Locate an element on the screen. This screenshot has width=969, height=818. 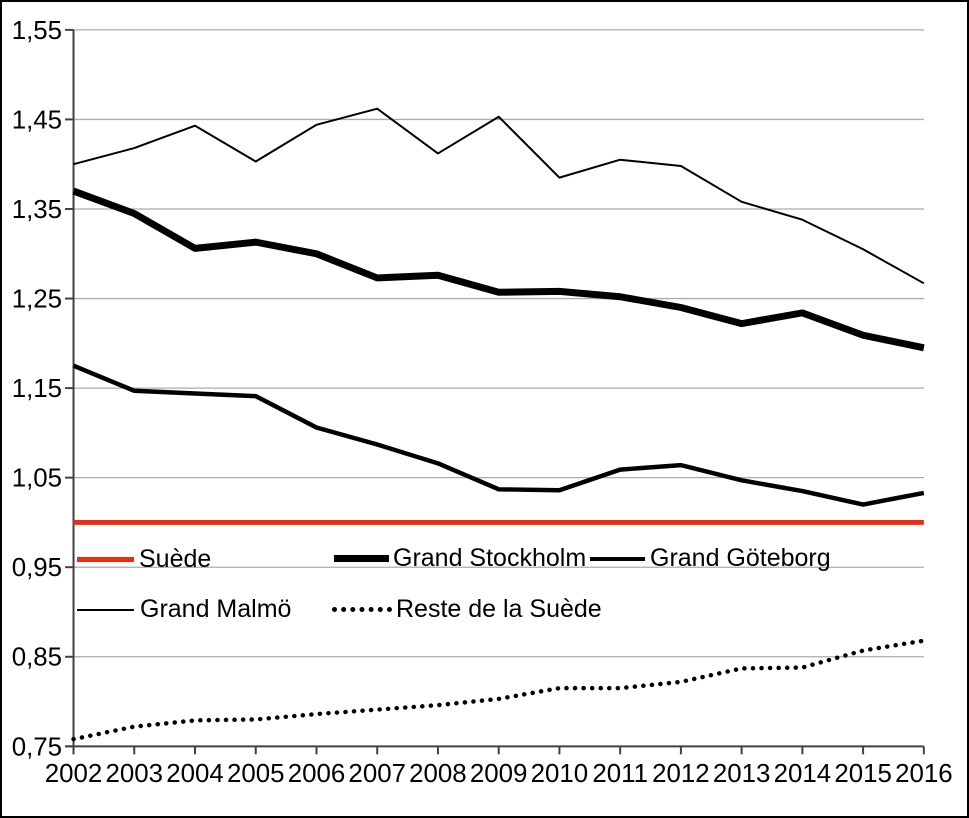
x-tick-label: 2008 is located at coordinates (438, 774).